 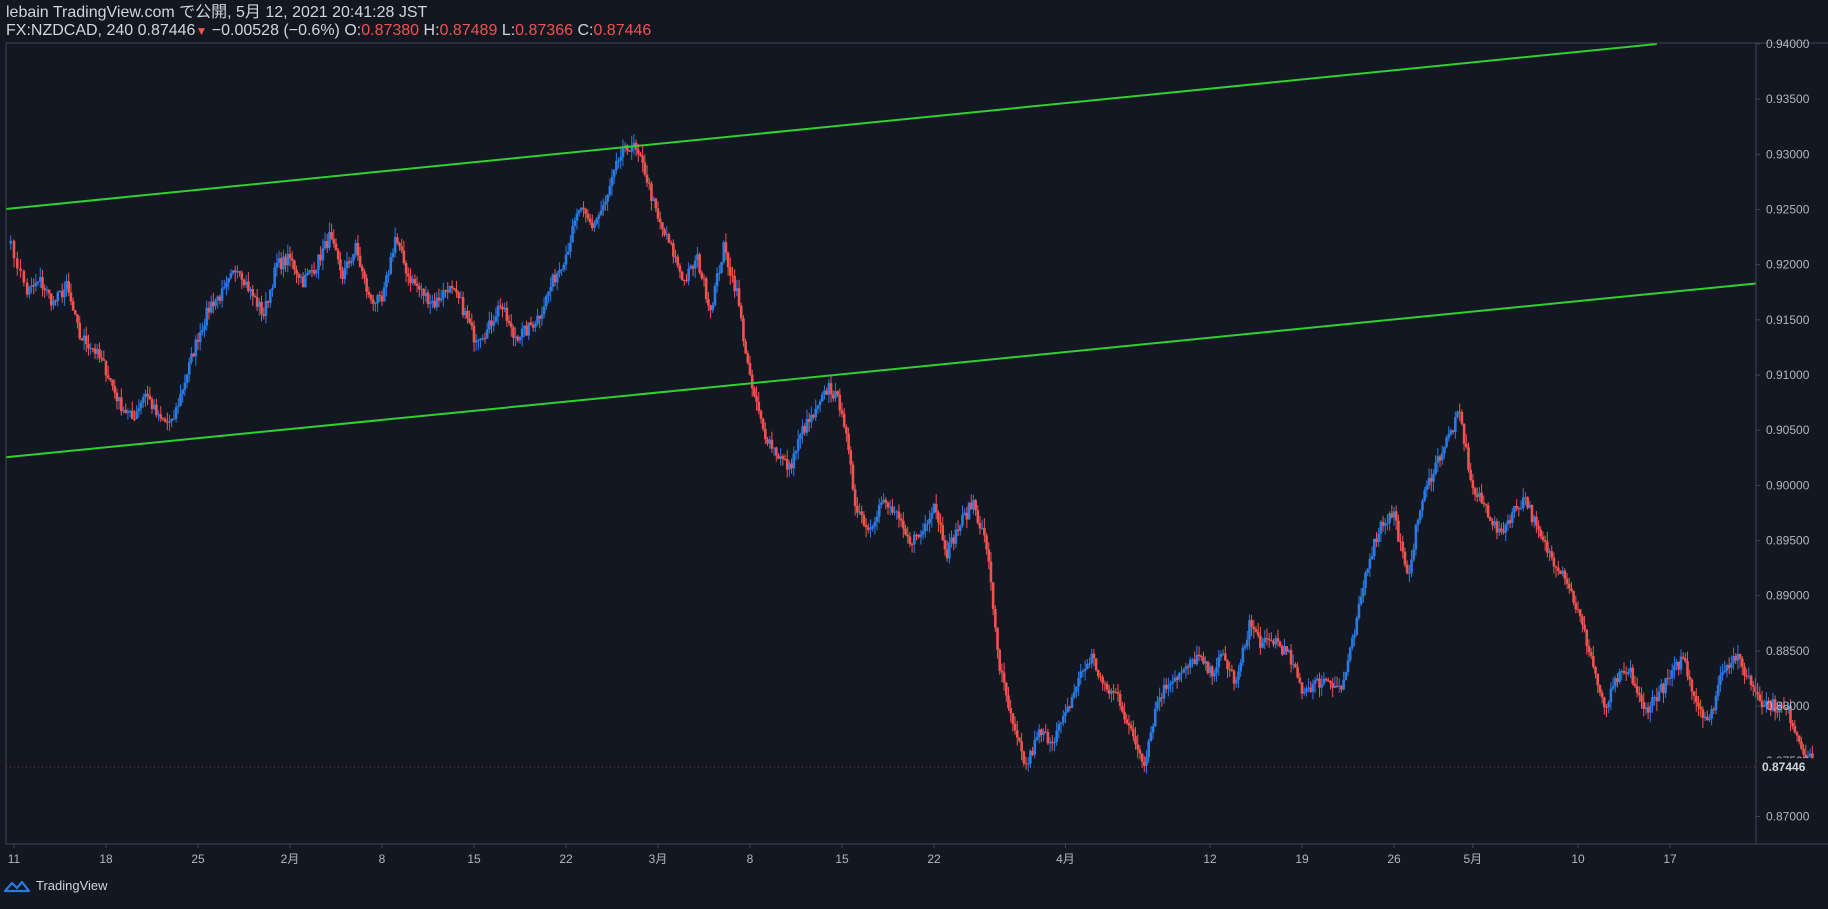 I want to click on footer: TradingView, so click(x=56, y=885).